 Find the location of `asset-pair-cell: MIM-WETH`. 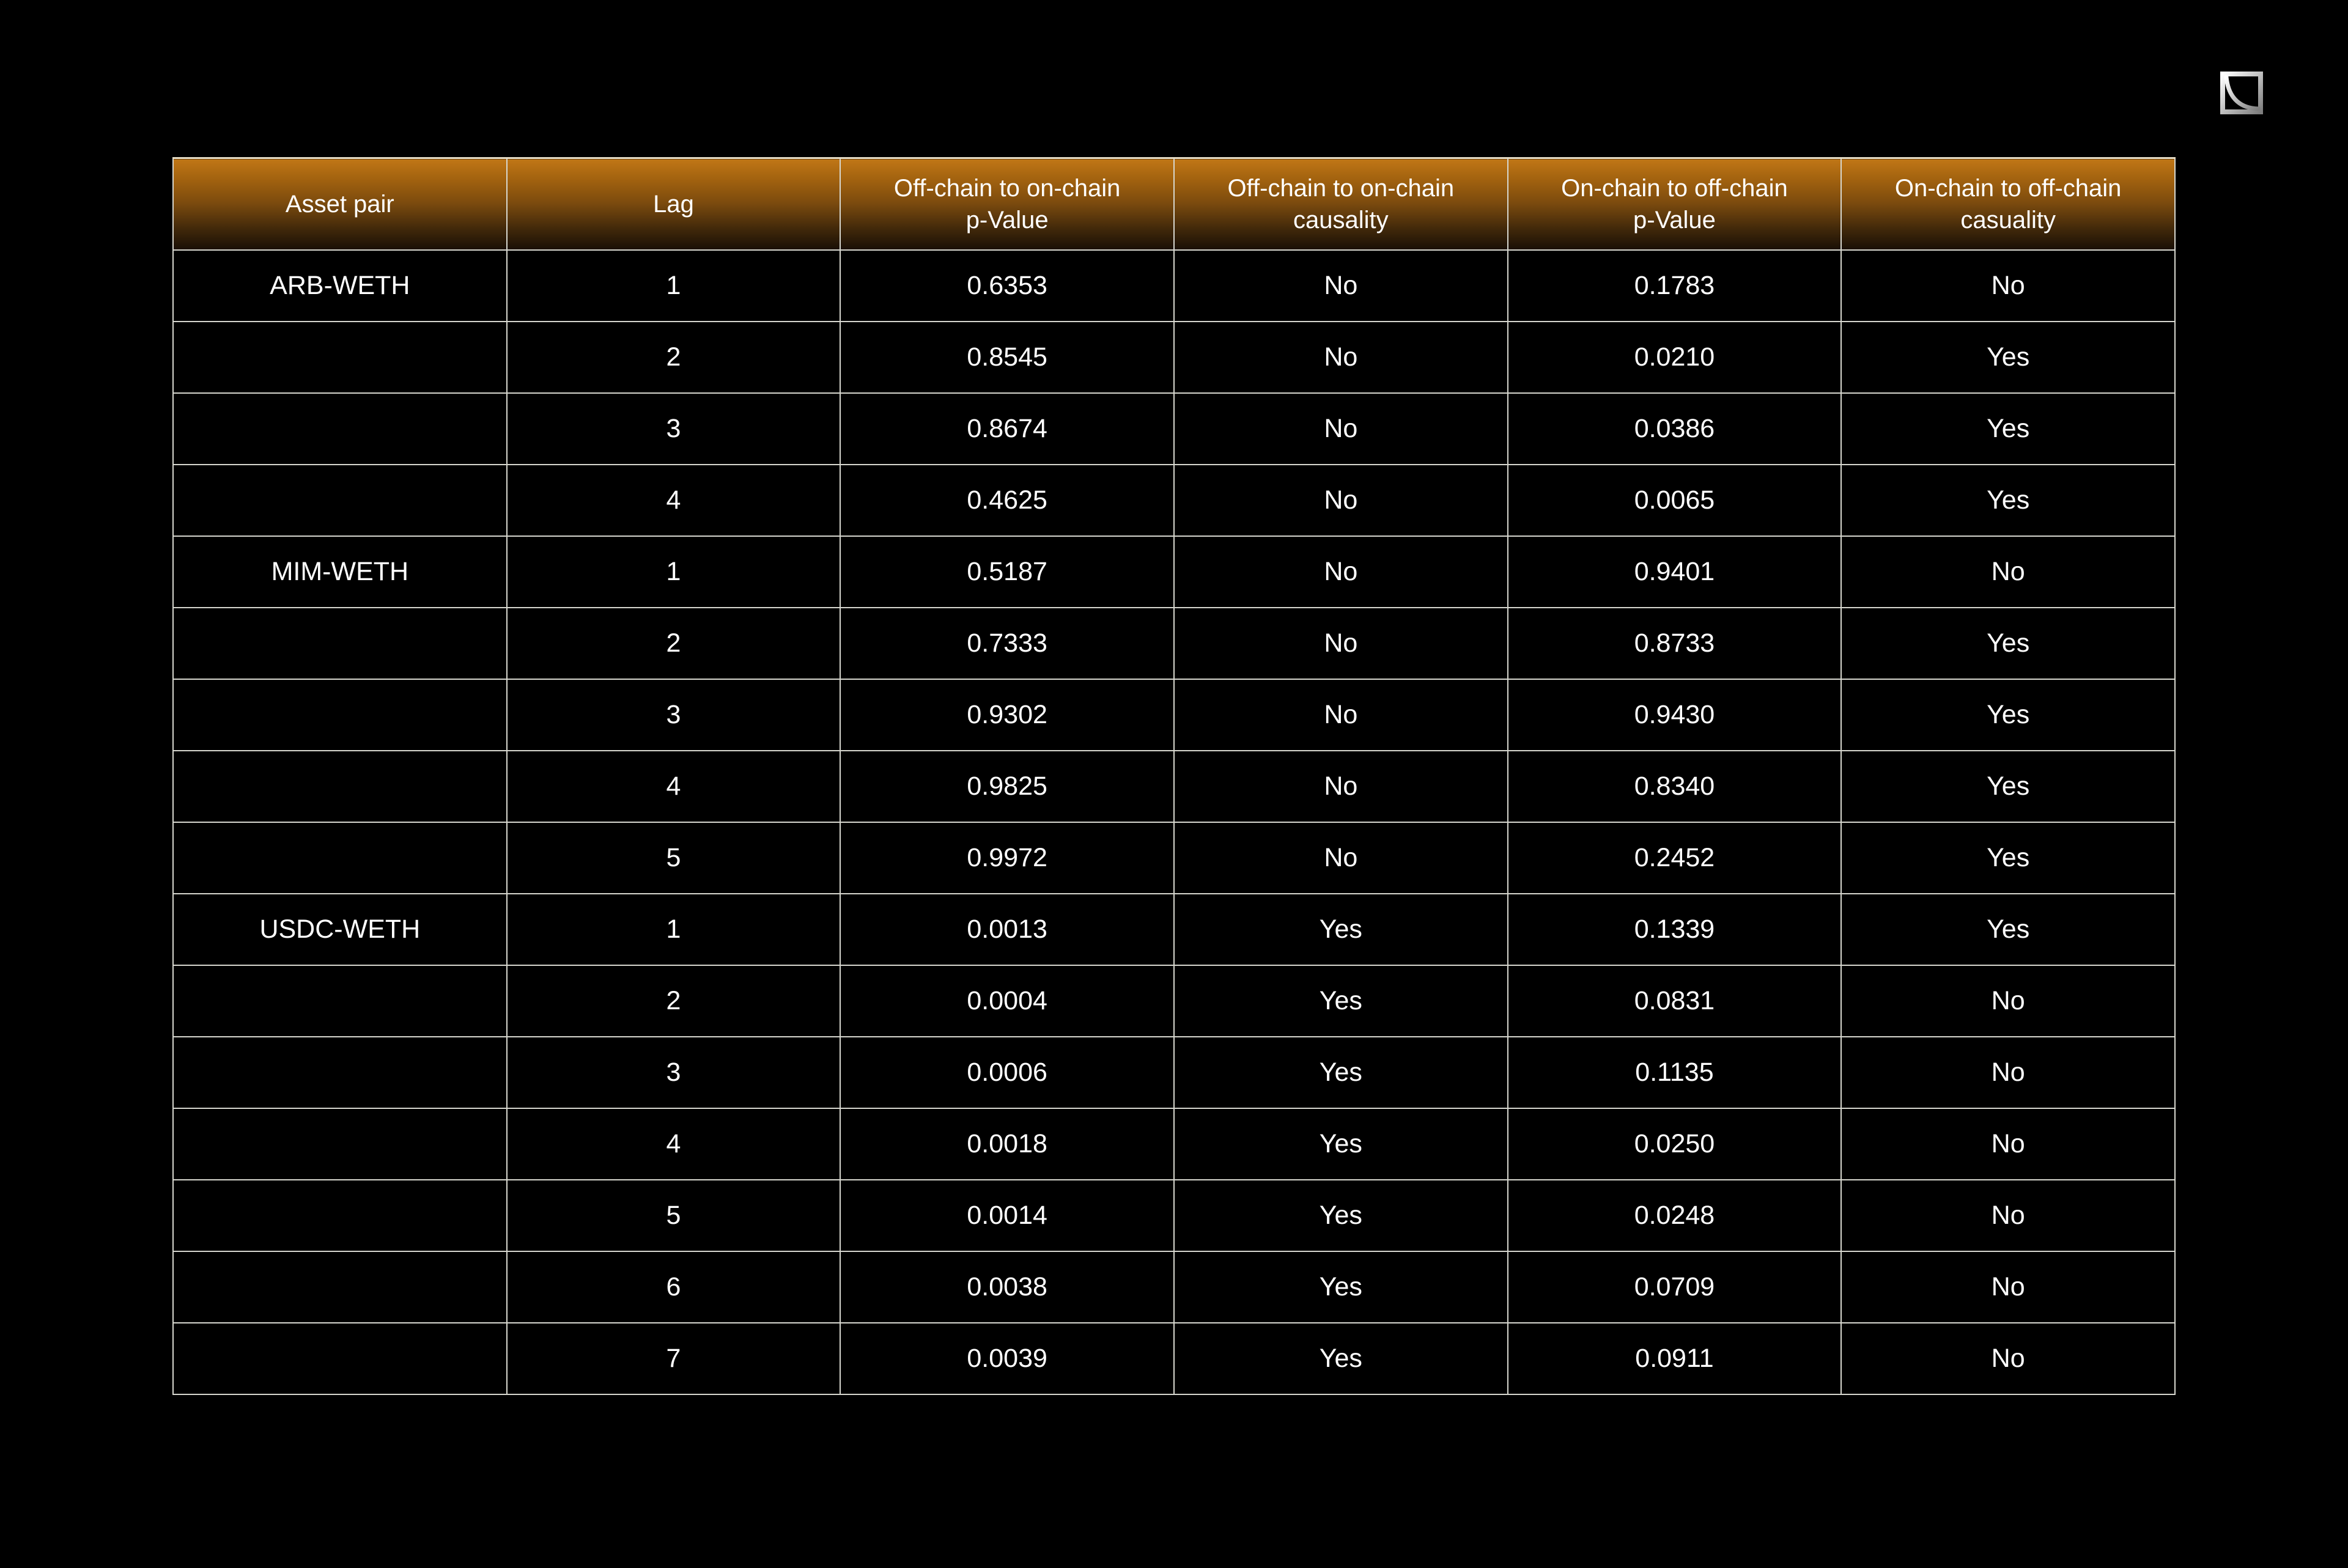

asset-pair-cell: MIM-WETH is located at coordinates (340, 571).